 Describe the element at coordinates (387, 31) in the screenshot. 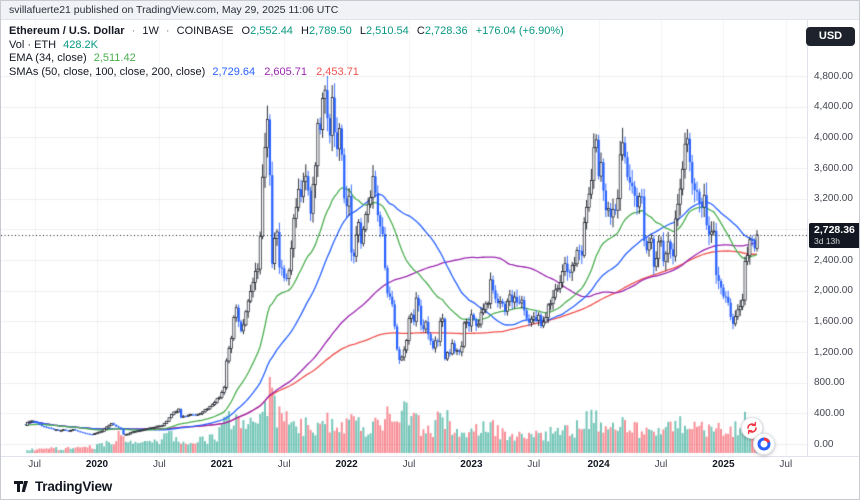

I see `low-value: 2,510.54` at that location.